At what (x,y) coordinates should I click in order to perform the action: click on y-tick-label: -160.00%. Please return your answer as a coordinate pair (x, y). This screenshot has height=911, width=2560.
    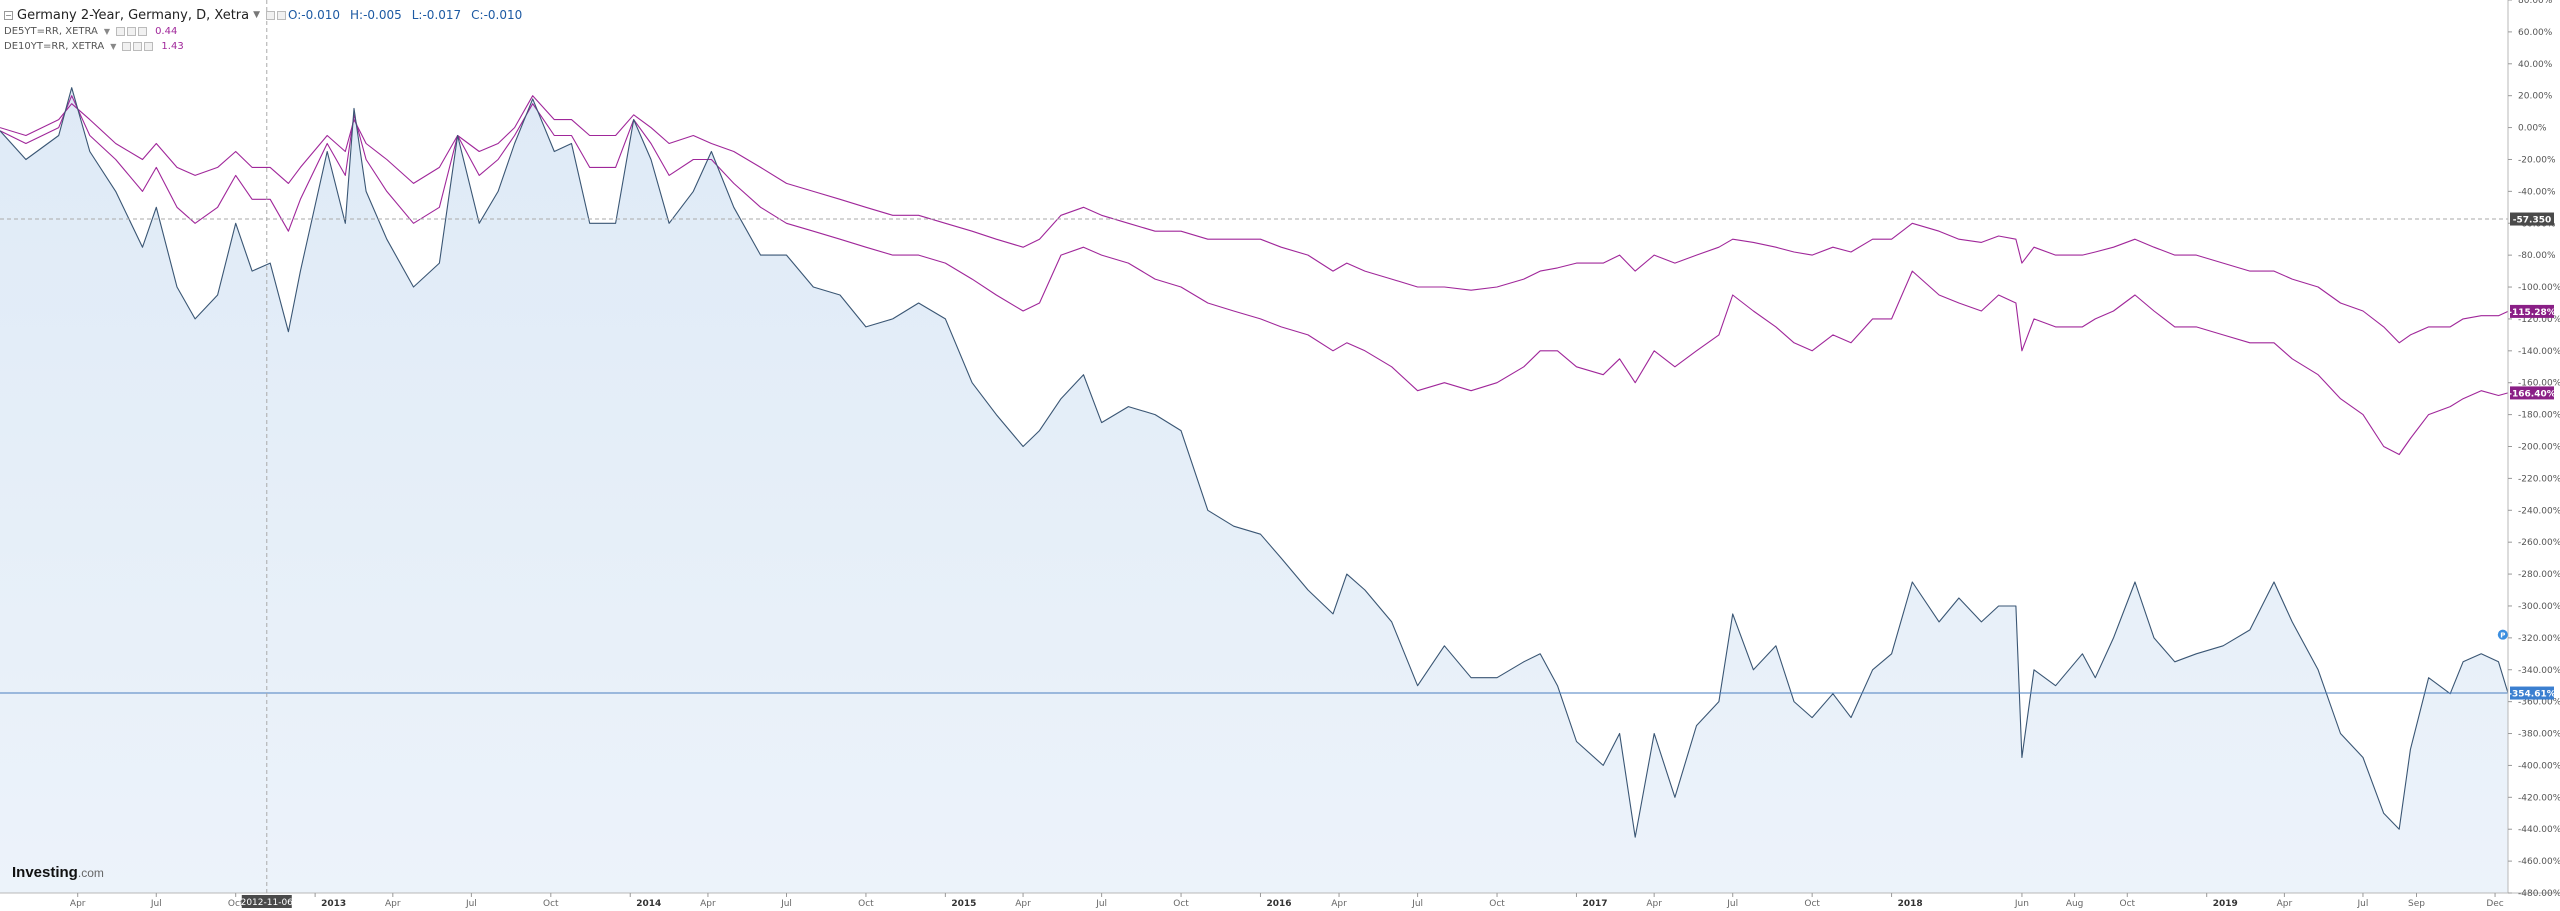
    Looking at the image, I should click on (2539, 384).